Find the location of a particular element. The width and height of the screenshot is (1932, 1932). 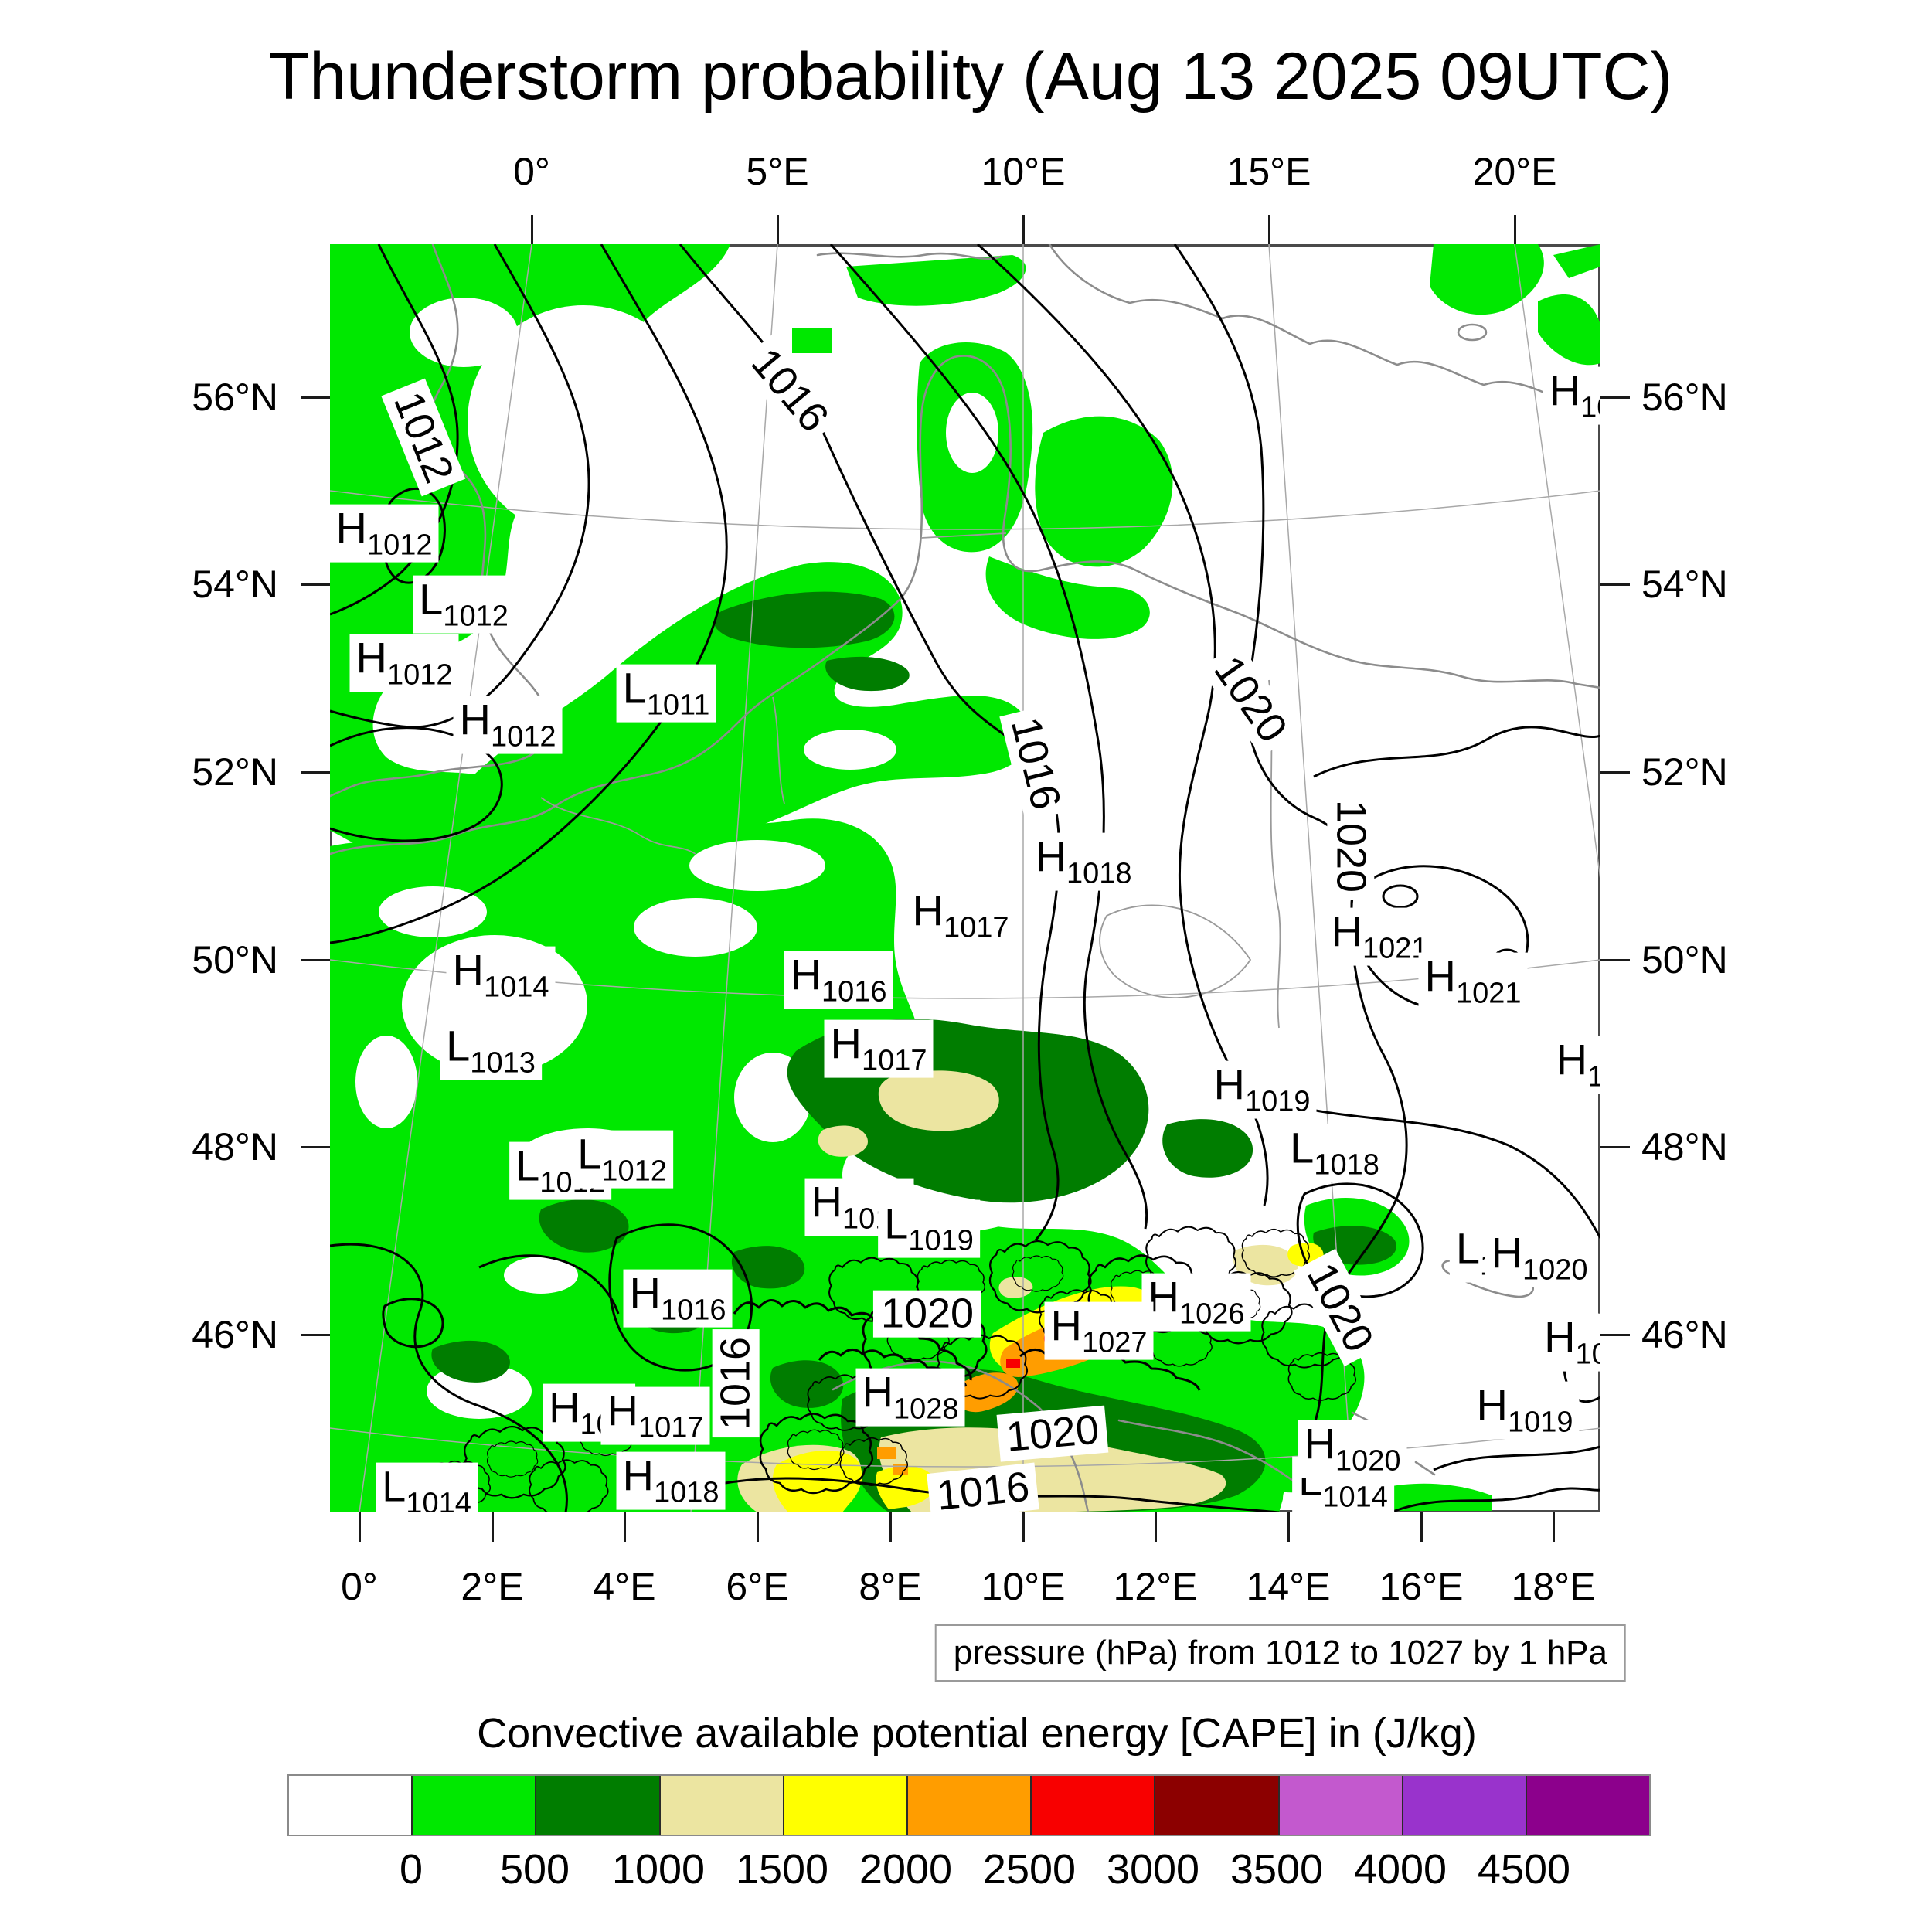

longitude-tick-label: 12°E is located at coordinates (1156, 1586).